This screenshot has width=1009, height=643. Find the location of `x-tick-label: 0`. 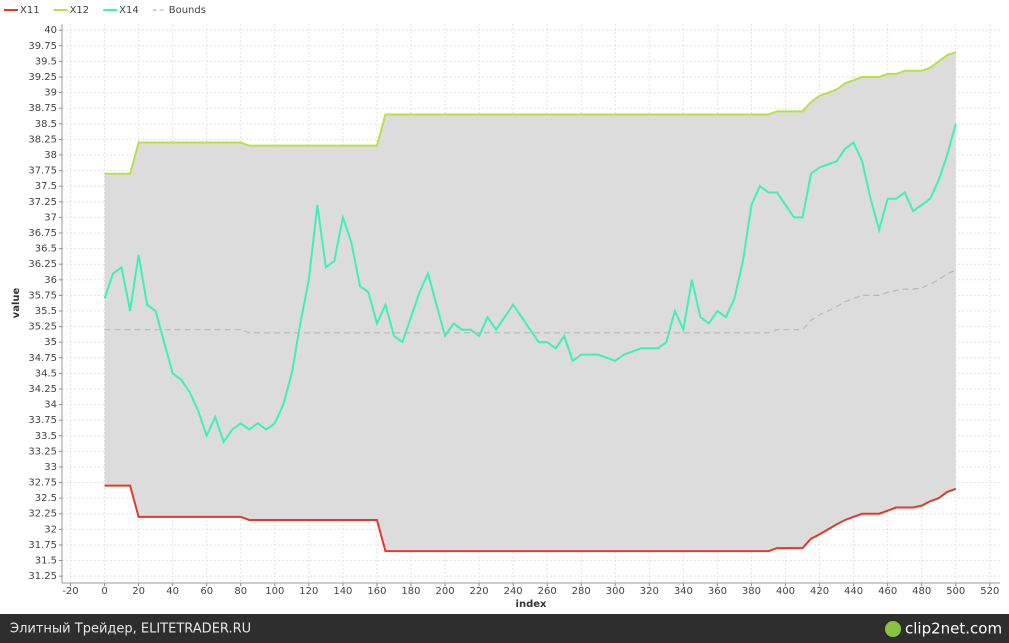

x-tick-label: 0 is located at coordinates (104, 591).